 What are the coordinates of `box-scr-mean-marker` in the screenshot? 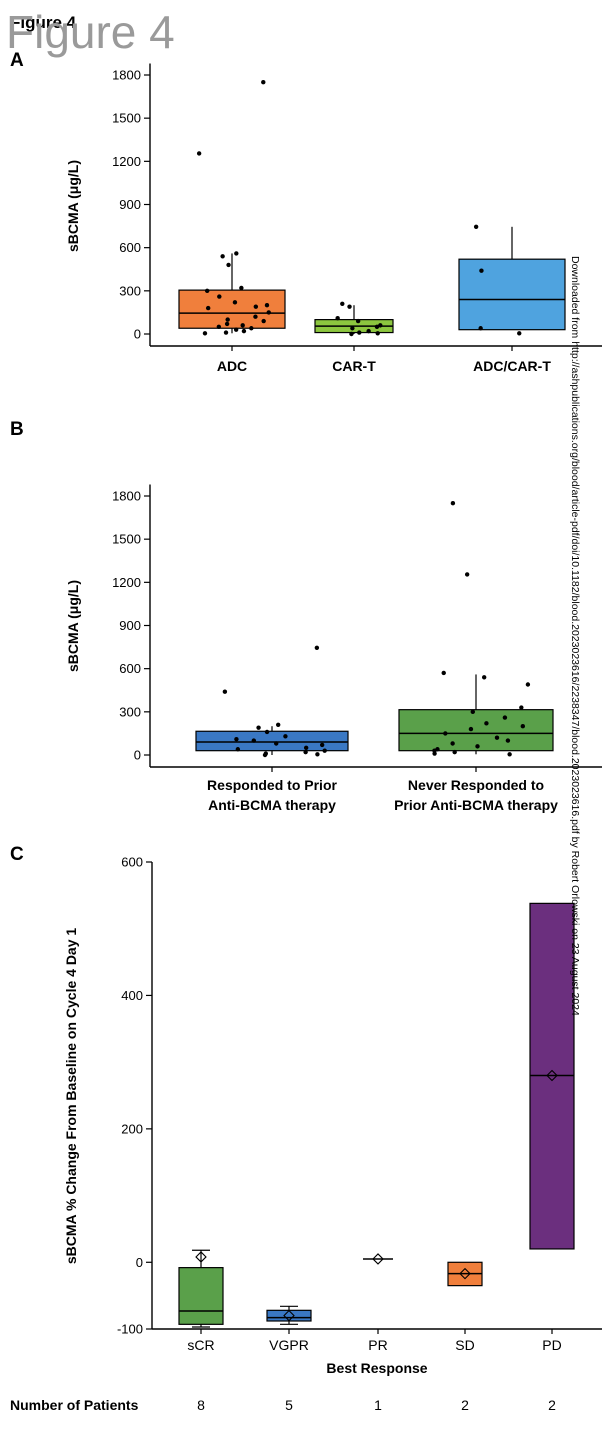 It's located at (201, 1257).